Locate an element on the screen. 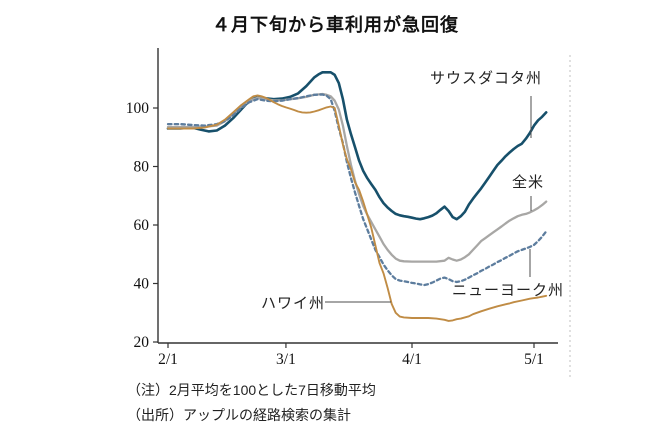  y-tick-label: 80 is located at coordinates (142, 167).